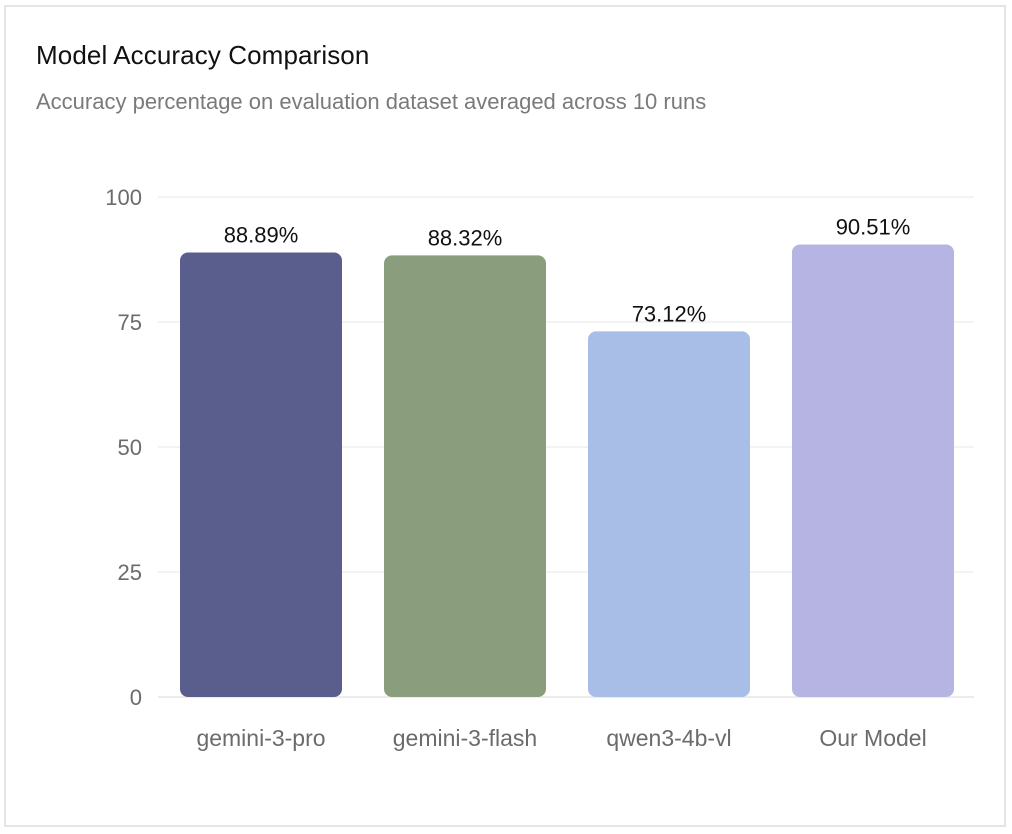 This screenshot has width=1012, height=834. I want to click on y-tick-label: 50, so click(130, 447).